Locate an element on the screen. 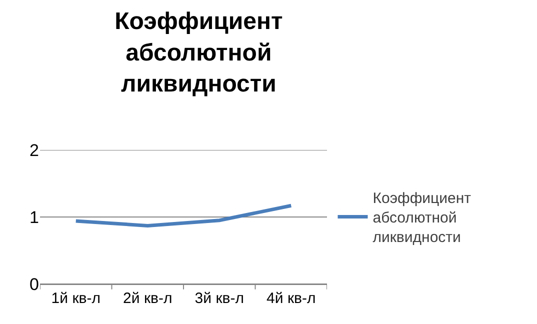 The image size is (537, 324). x-tick-label: 3й кв-л is located at coordinates (219, 298).